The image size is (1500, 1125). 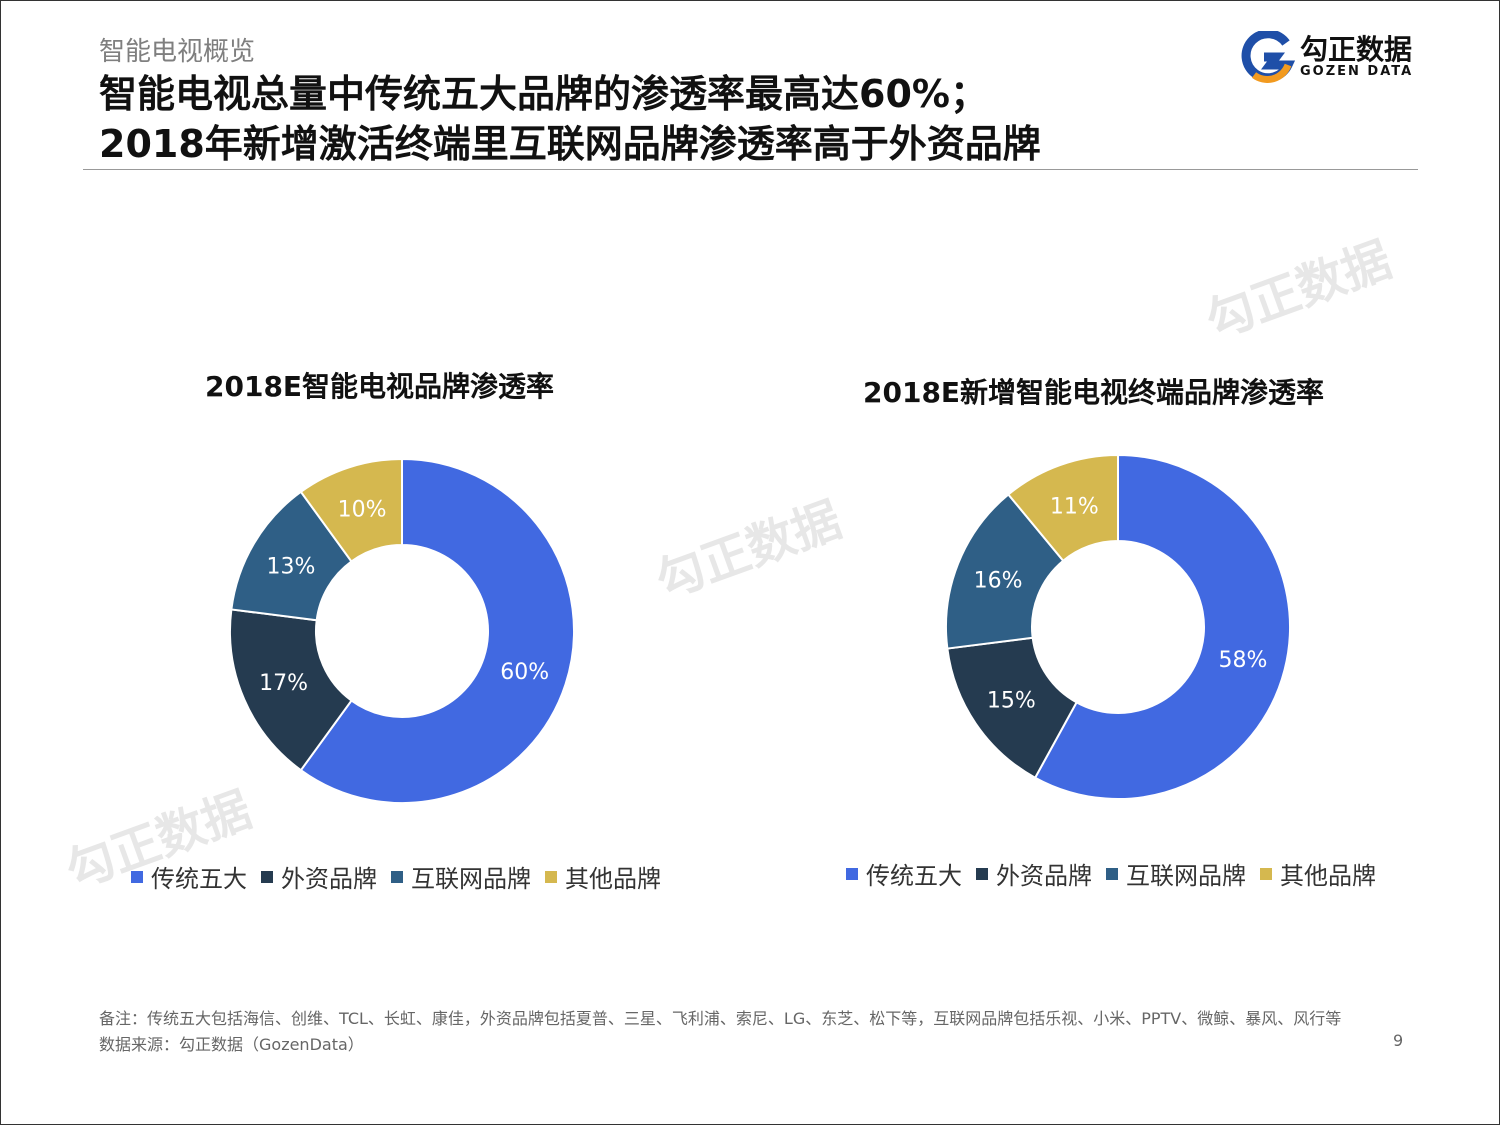 What do you see at coordinates (998, 581) in the screenshot?
I see `data-label: 16%` at bounding box center [998, 581].